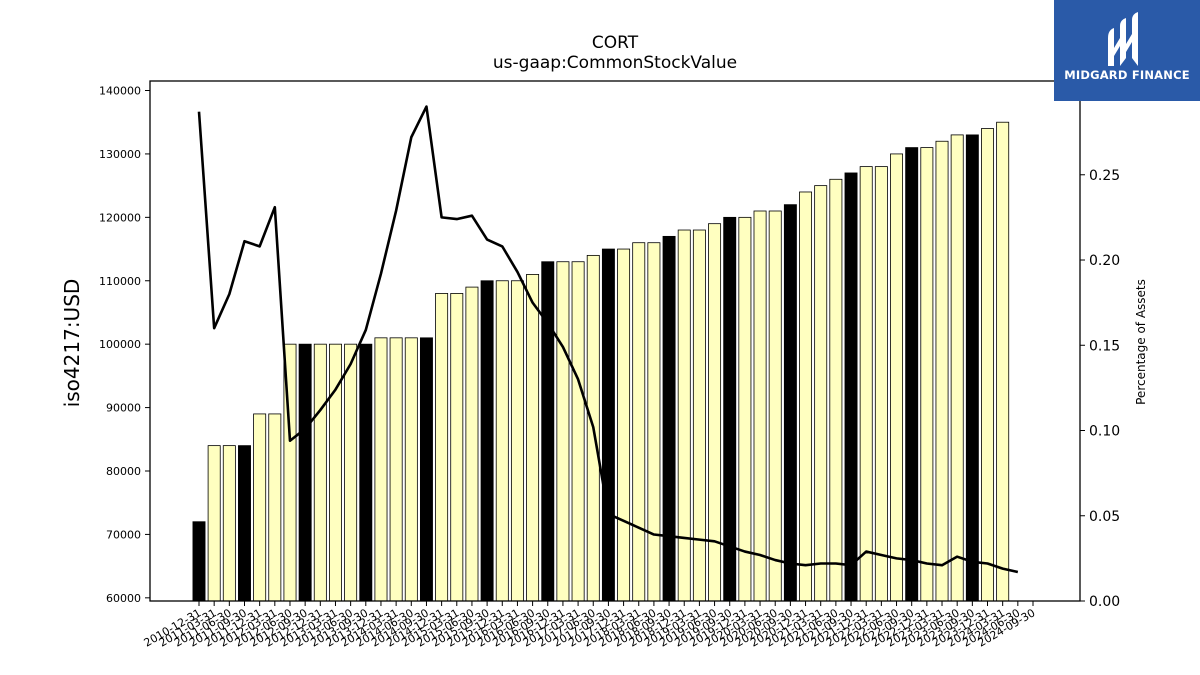  What do you see at coordinates (123, 598) in the screenshot?
I see `y-tick-label: 60000` at bounding box center [123, 598].